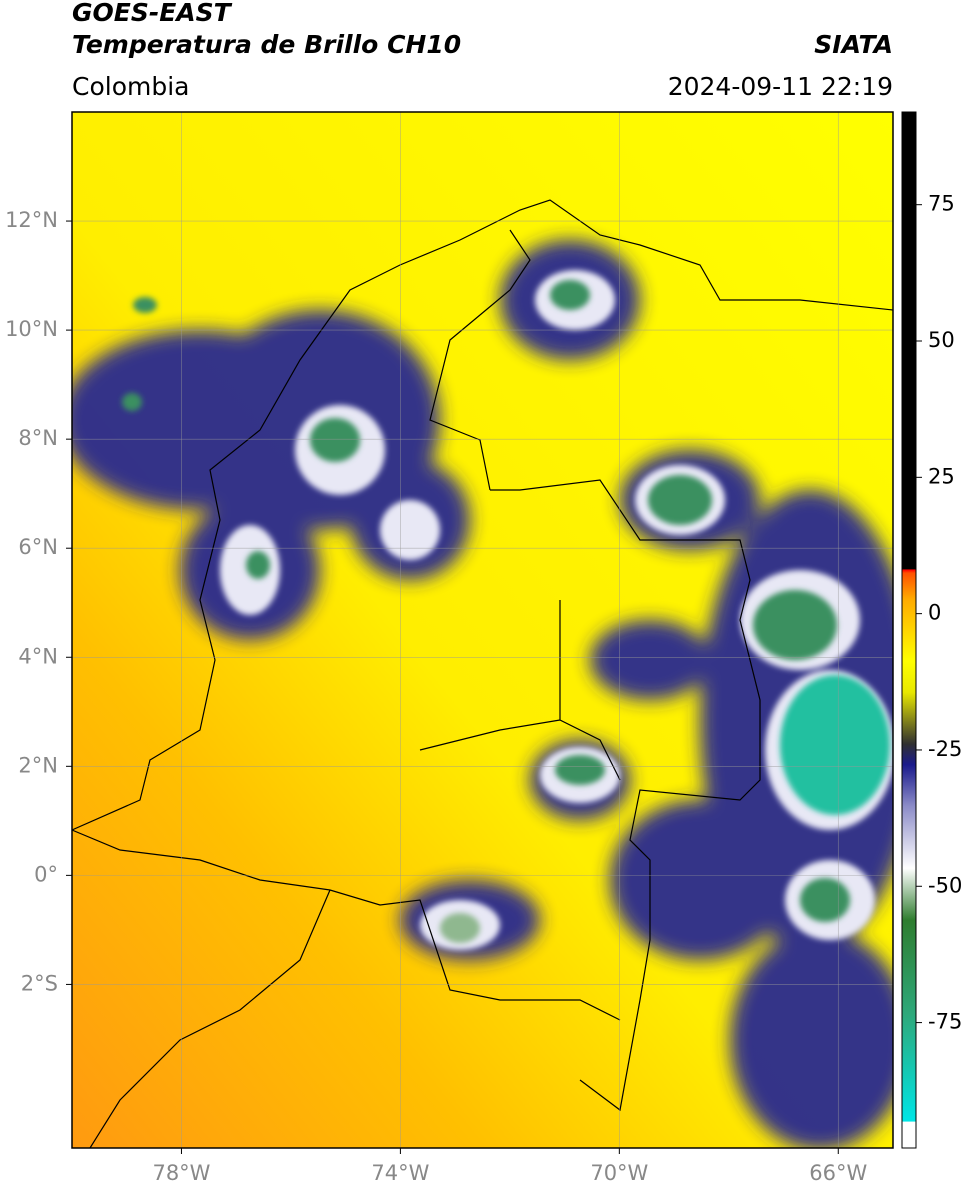  I want to click on timestamp: 2024-09-11 22:19, so click(780, 86).